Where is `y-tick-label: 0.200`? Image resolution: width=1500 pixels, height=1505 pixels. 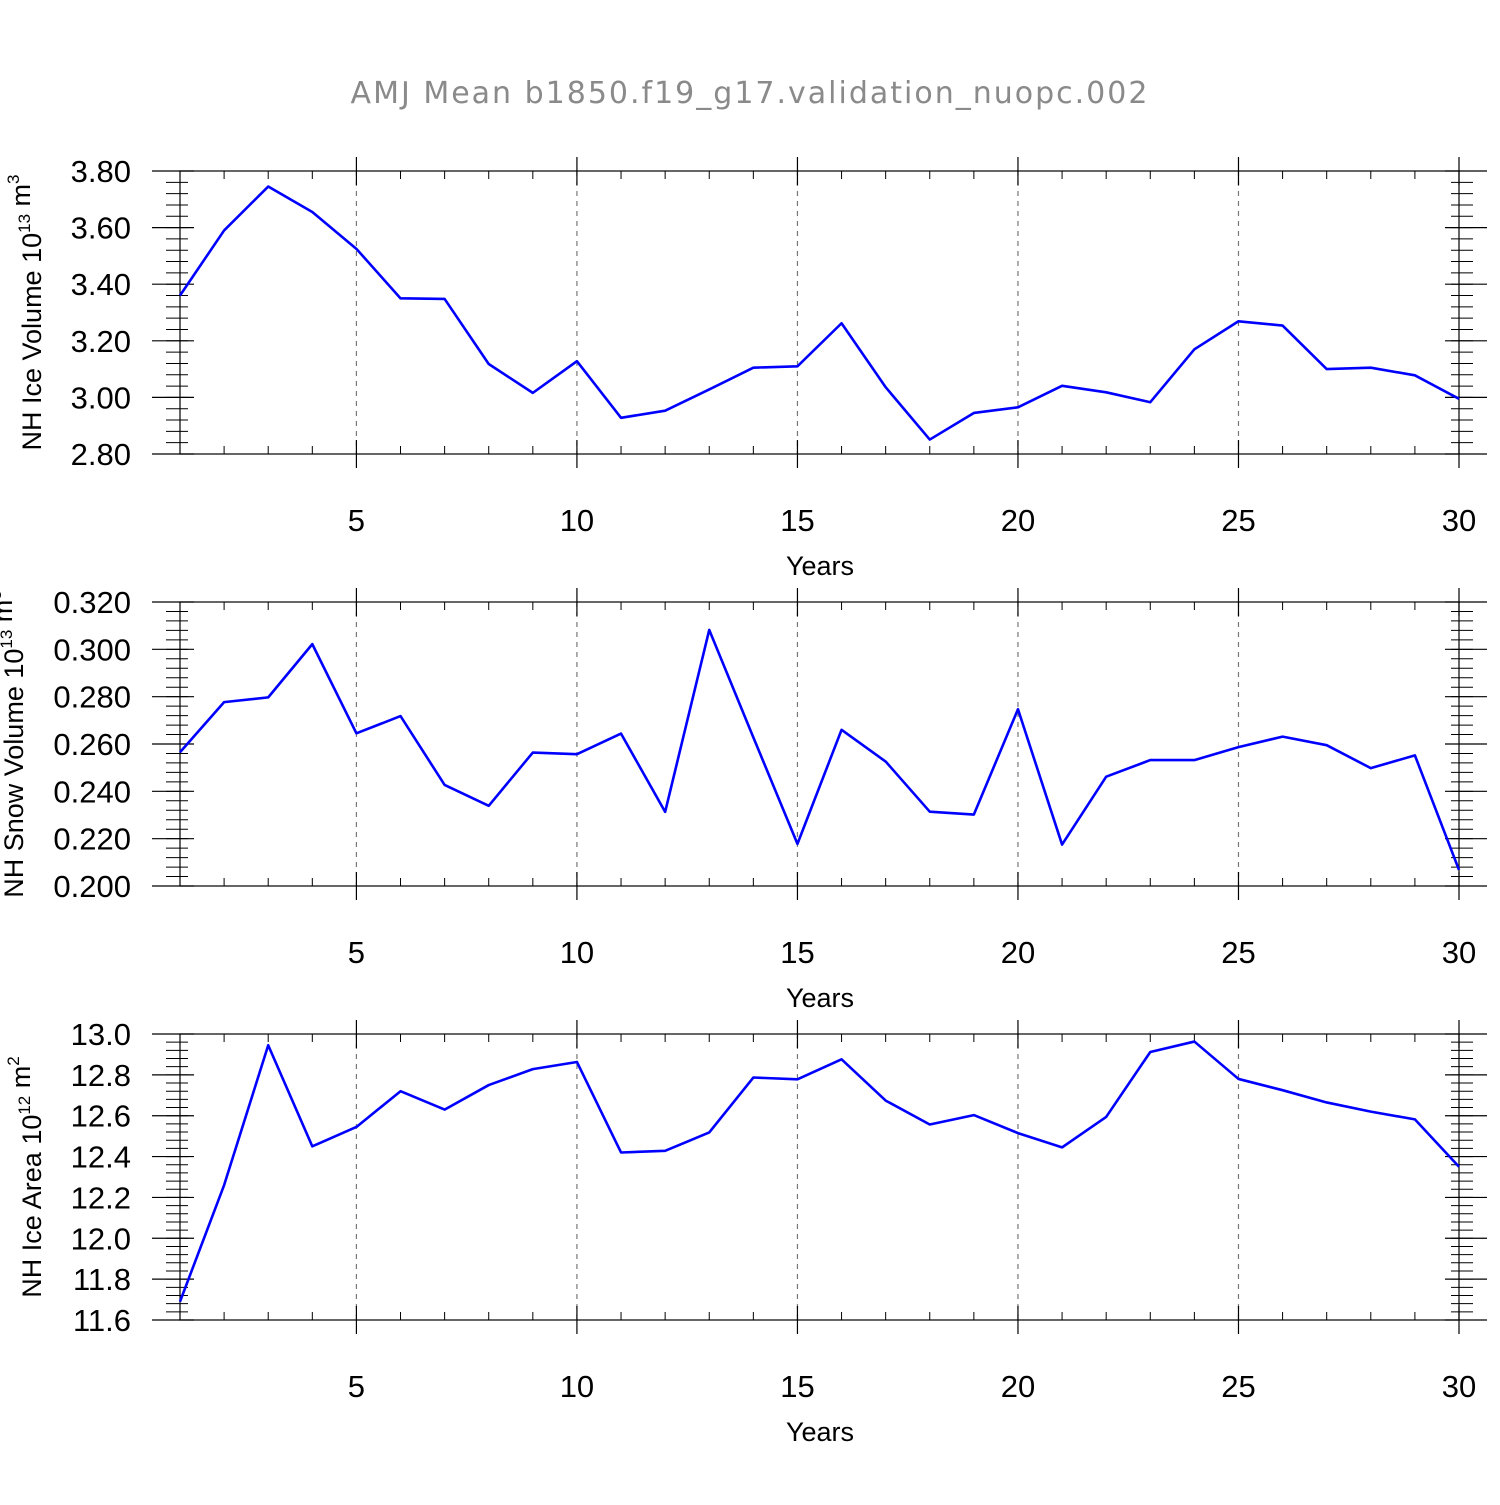 y-tick-label: 0.200 is located at coordinates (92, 886).